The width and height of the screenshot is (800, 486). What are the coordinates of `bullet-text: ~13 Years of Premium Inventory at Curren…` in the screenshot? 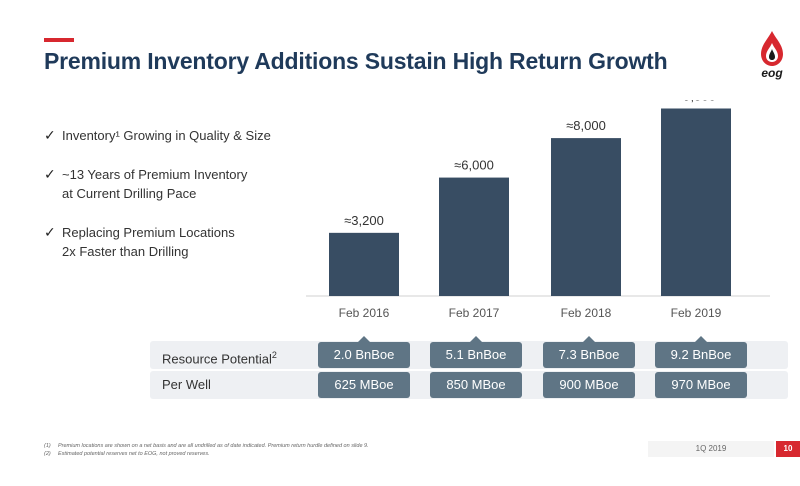 It's located at (155, 184).